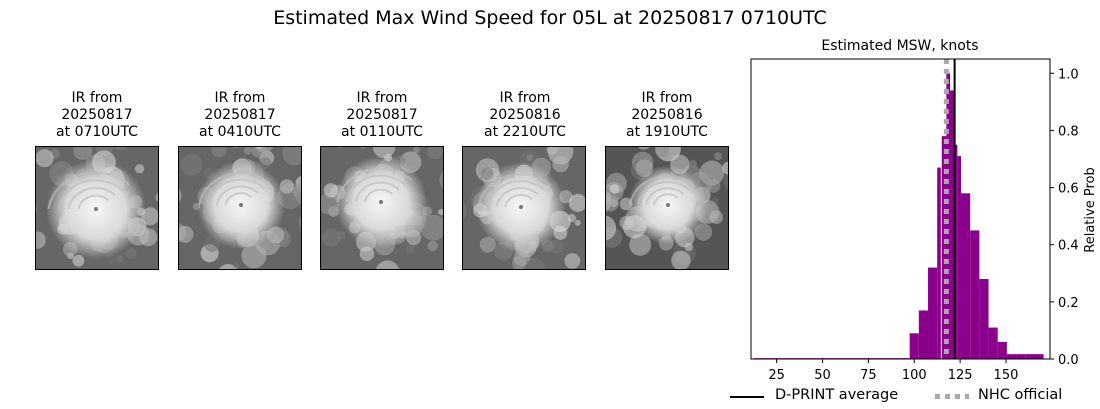  I want to click on nhc-legend-label: NHC official, so click(1020, 395).